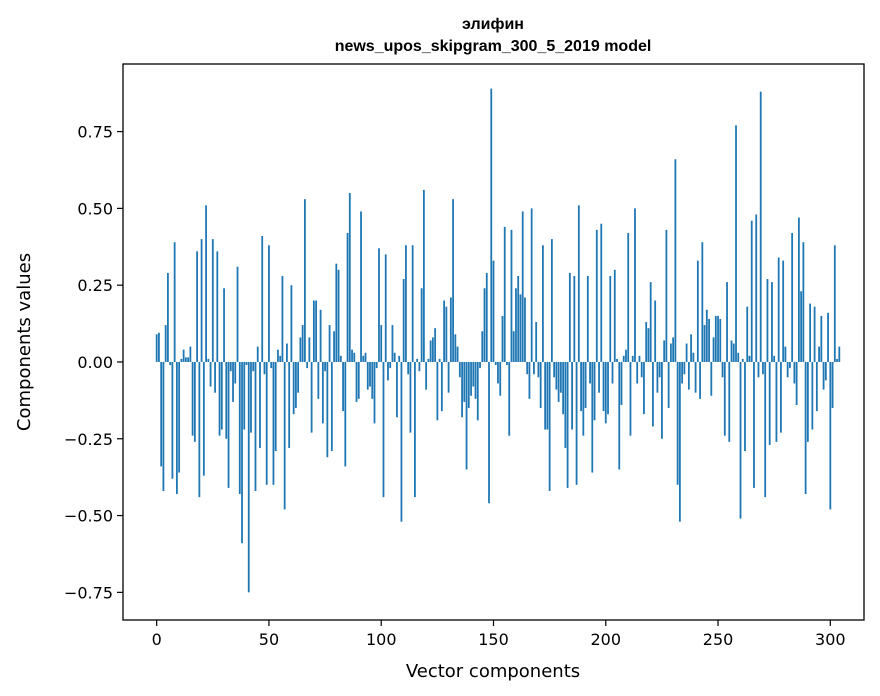  What do you see at coordinates (95, 132) in the screenshot?
I see `y-tick-label: 0.75` at bounding box center [95, 132].